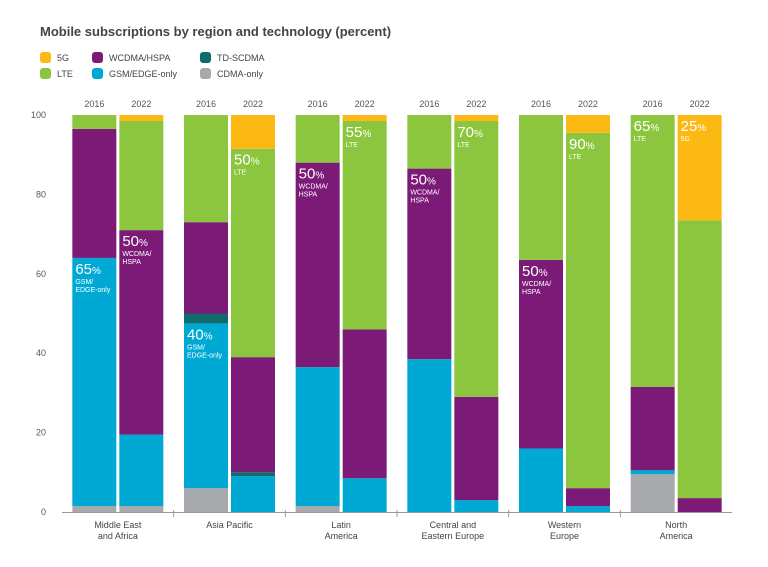 The image size is (768, 567). What do you see at coordinates (577, 144) in the screenshot?
I see `annotation-number-9: 90` at bounding box center [577, 144].